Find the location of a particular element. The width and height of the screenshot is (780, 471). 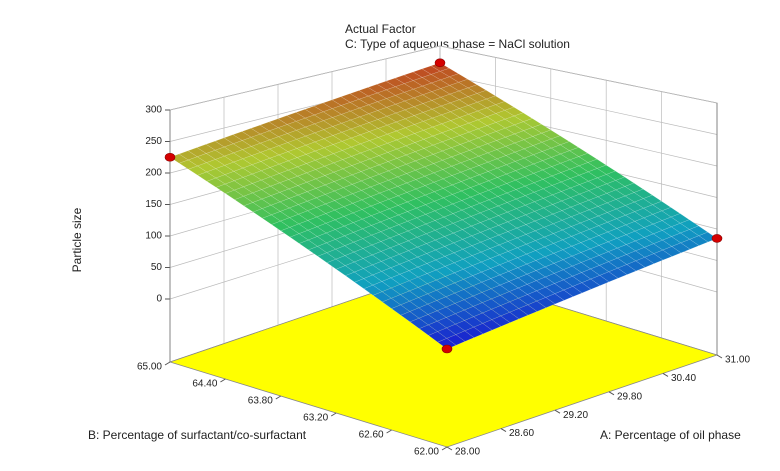

x-tick-label: 30.40 is located at coordinates (683, 378).